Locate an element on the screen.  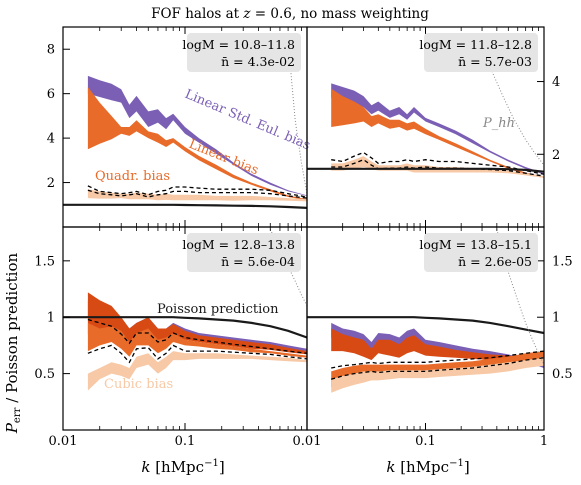
nbar-label: n̄ = 4.3e-02 is located at coordinates (258, 61).